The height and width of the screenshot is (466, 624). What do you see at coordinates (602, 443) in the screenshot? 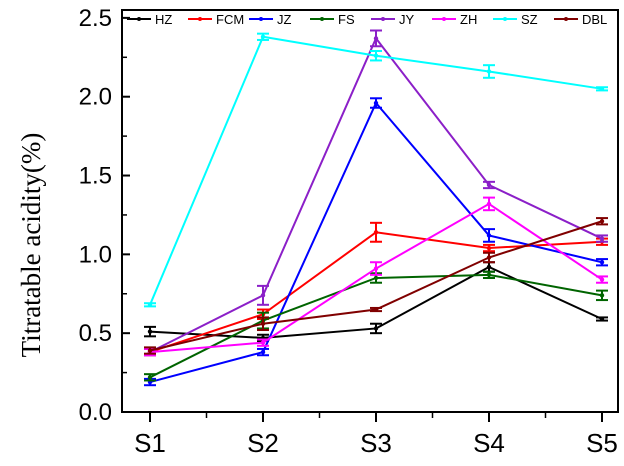
I see `x-tick-label: S5` at bounding box center [602, 443].